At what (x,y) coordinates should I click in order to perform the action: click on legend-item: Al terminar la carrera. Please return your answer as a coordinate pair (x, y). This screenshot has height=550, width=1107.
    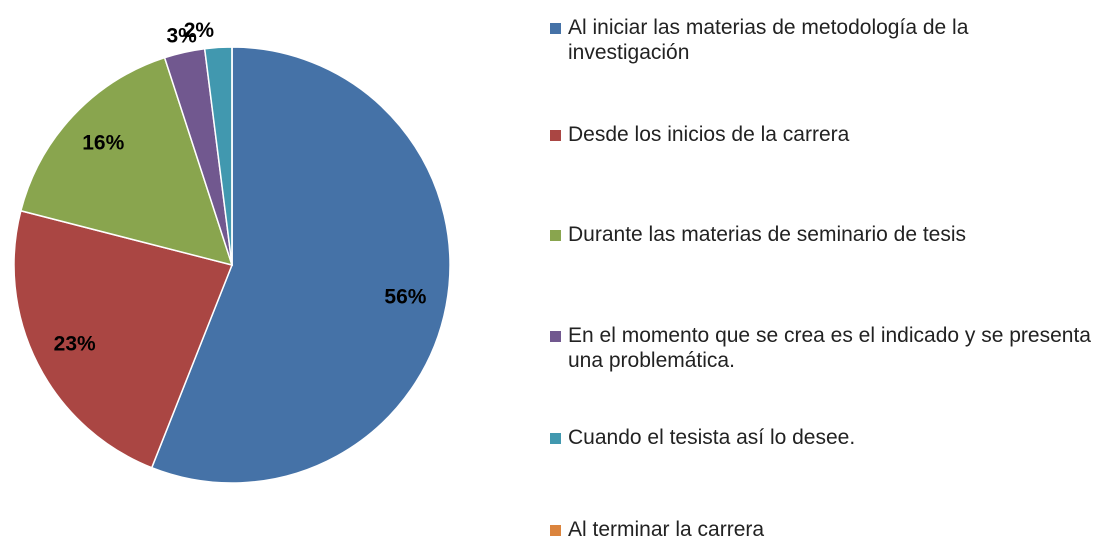
    Looking at the image, I should click on (820, 529).